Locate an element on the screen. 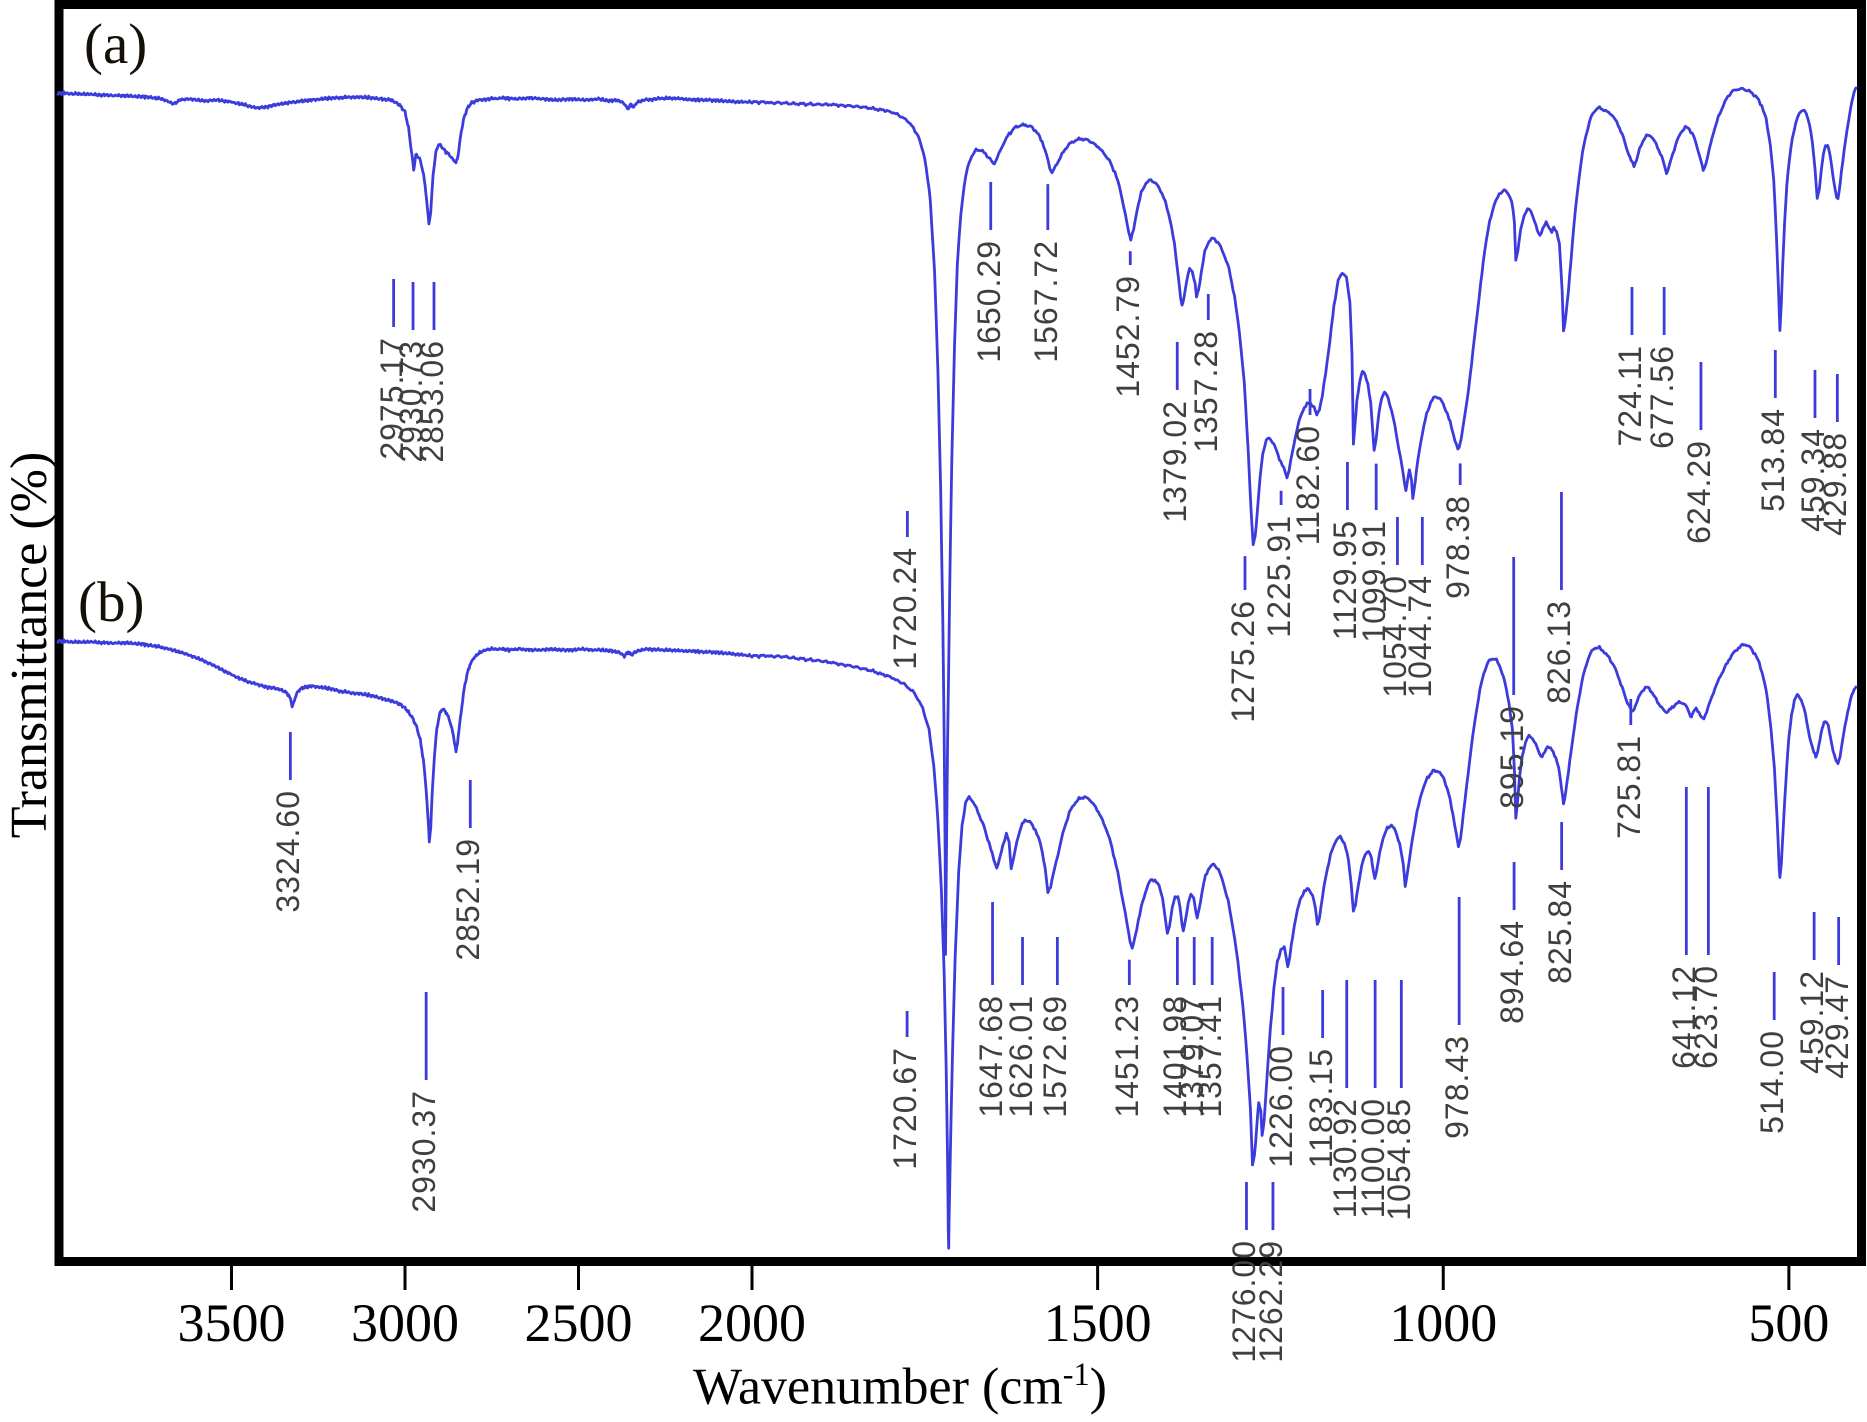  peak-label: 1720.67 is located at coordinates (905, 1108).